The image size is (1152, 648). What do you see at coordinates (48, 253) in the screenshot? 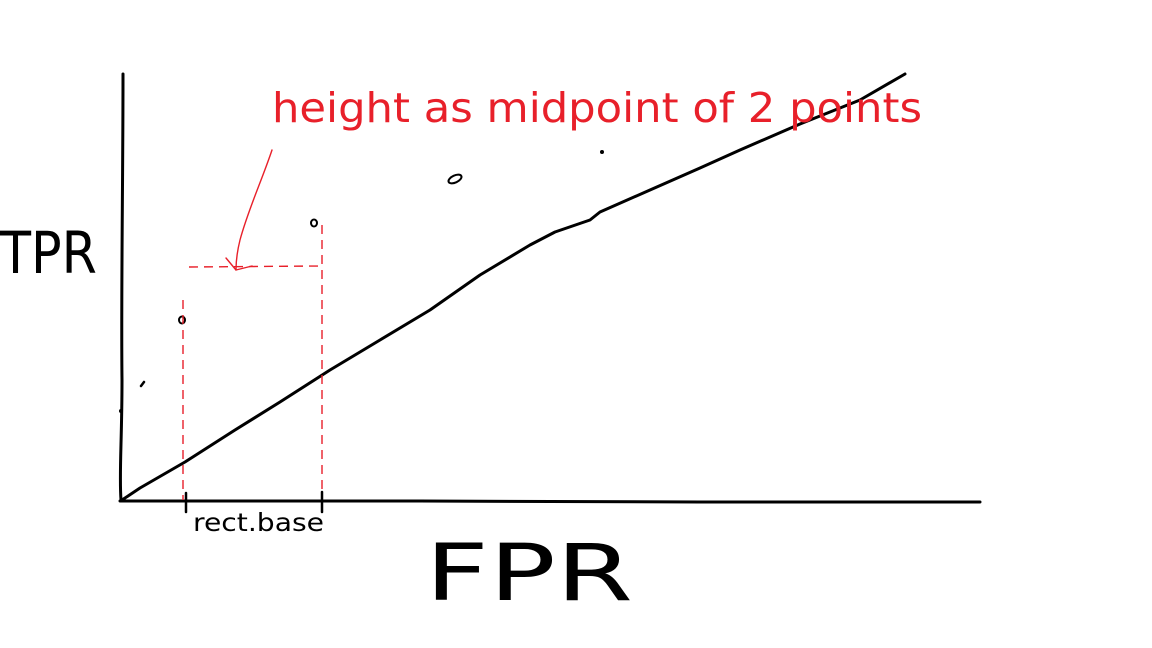
I see `y-axis-label: TPR` at bounding box center [48, 253].